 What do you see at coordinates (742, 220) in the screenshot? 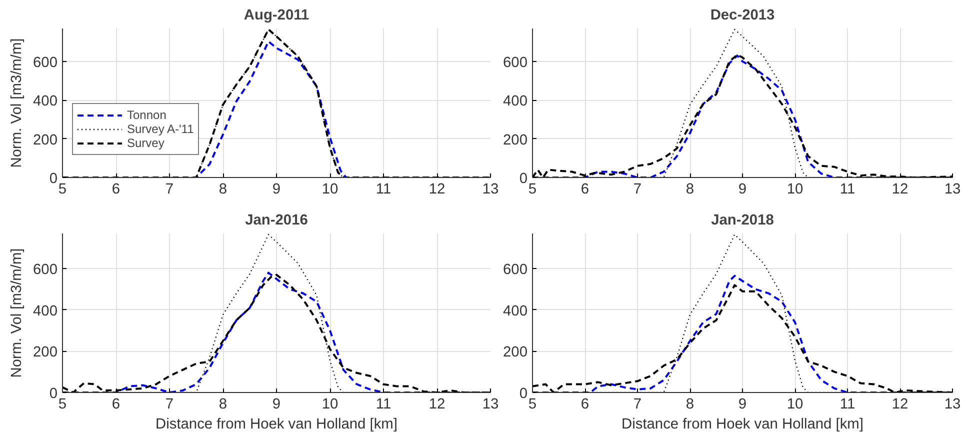
I see `chart-title: Jan-2018` at bounding box center [742, 220].